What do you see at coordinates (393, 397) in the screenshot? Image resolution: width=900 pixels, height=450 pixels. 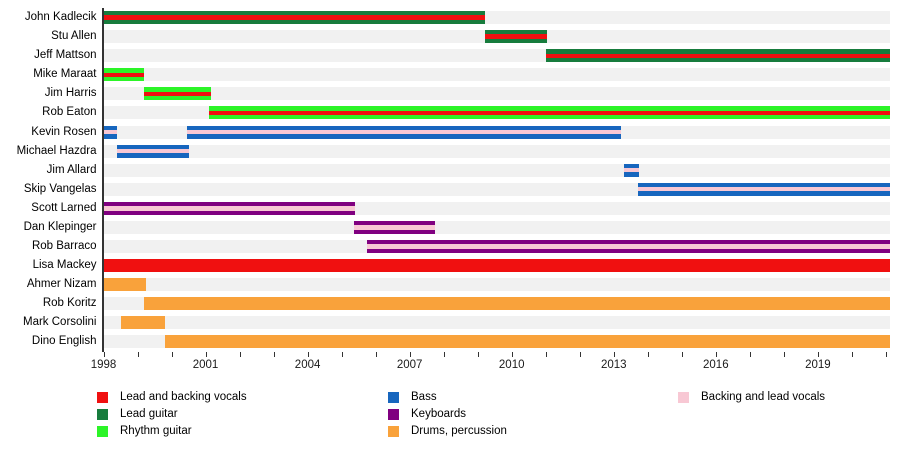 I see `legend-swatch-bass` at bounding box center [393, 397].